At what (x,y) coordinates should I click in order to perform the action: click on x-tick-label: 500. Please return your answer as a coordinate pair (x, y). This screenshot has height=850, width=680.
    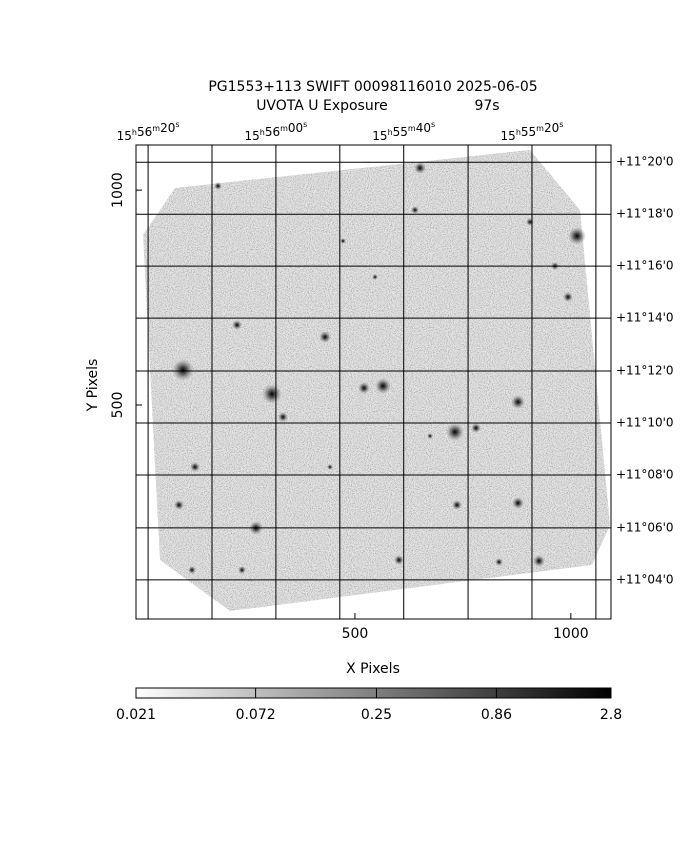
    Looking at the image, I should click on (355, 634).